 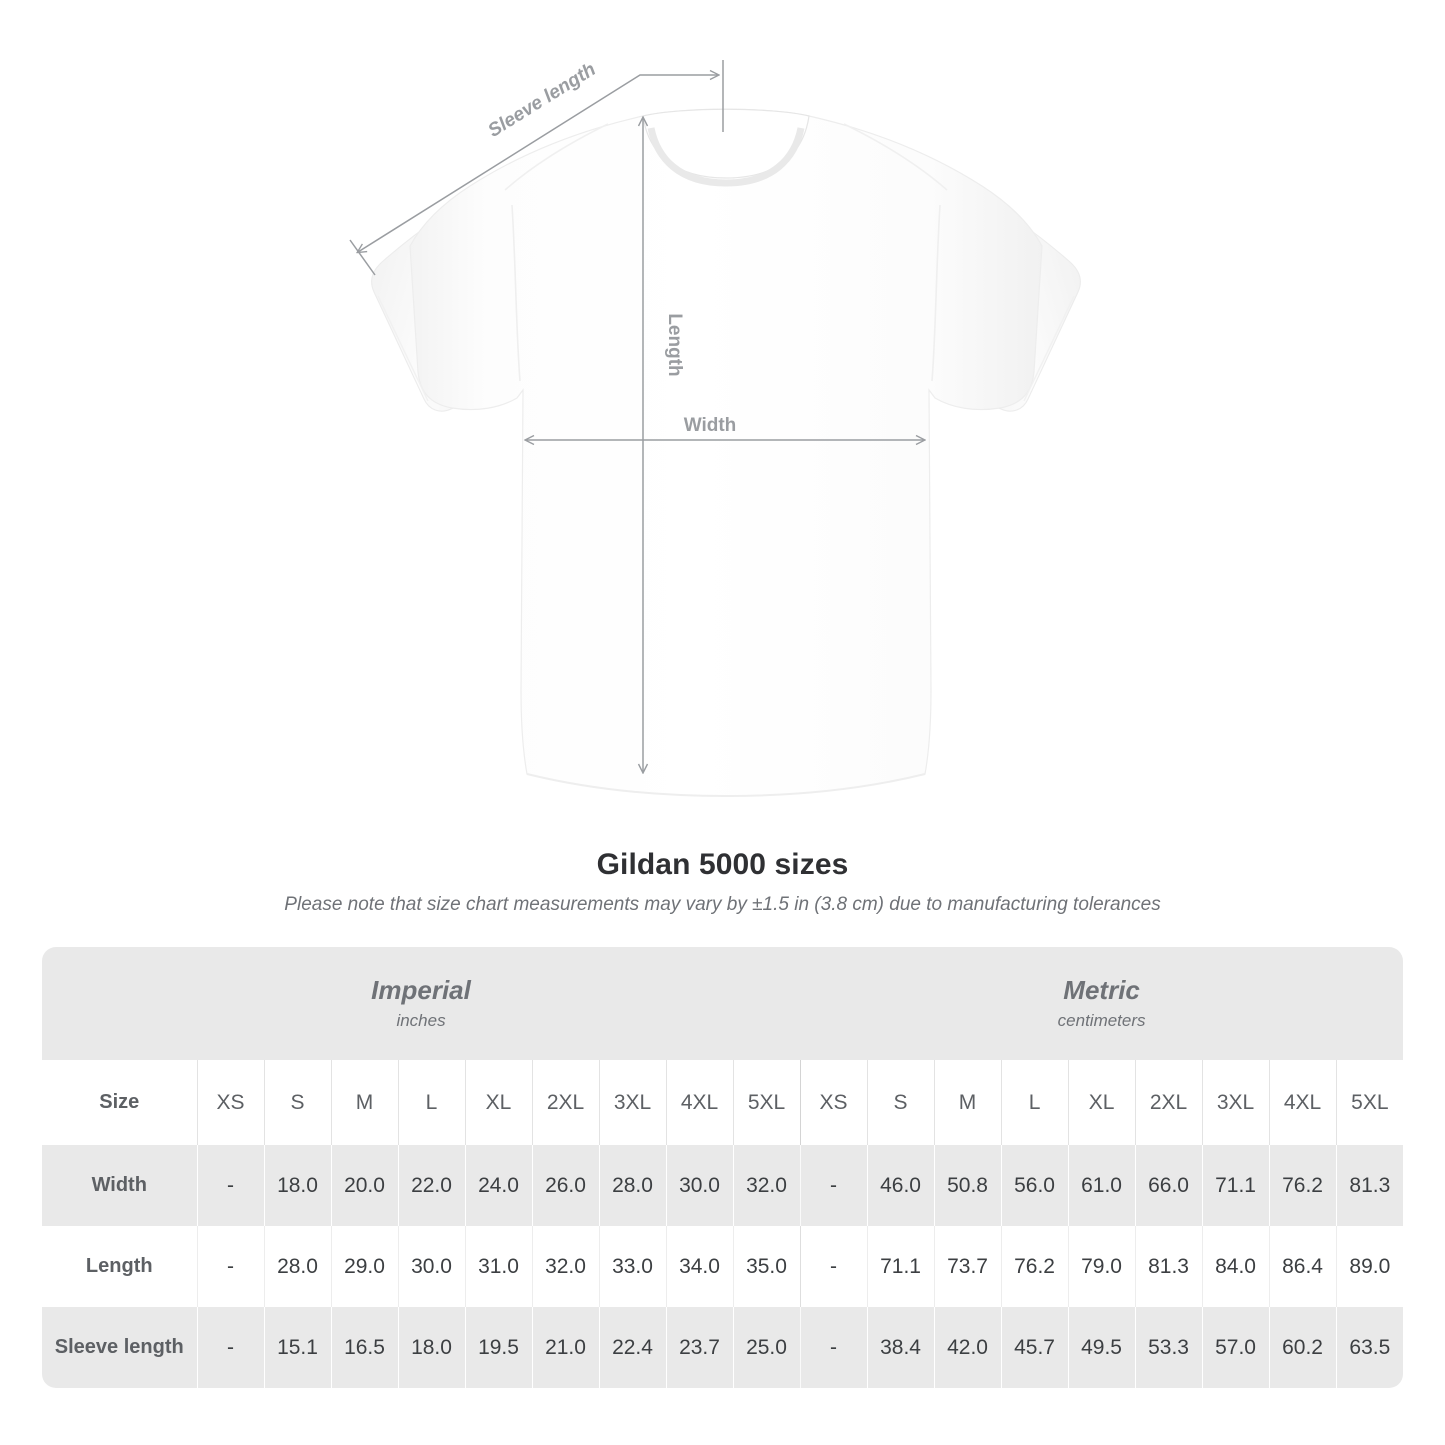 What do you see at coordinates (566, 1347) in the screenshot?
I see `cell: 21.0` at bounding box center [566, 1347].